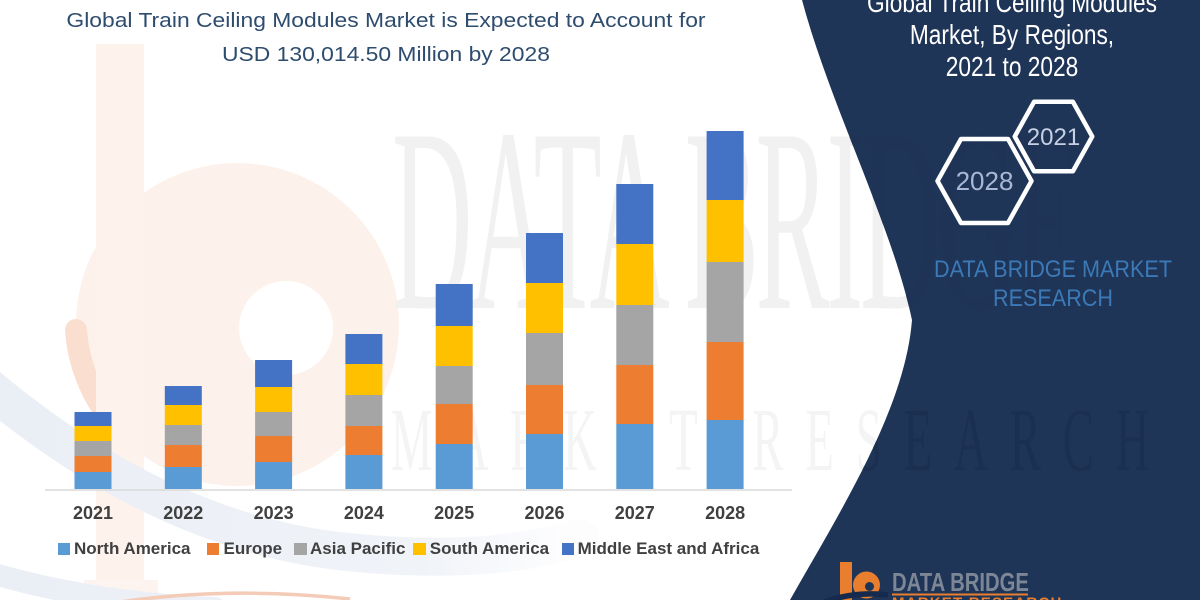 This screenshot has height=600, width=1200. Describe the element at coordinates (1053, 137) in the screenshot. I see `svg-text: 2021` at that location.